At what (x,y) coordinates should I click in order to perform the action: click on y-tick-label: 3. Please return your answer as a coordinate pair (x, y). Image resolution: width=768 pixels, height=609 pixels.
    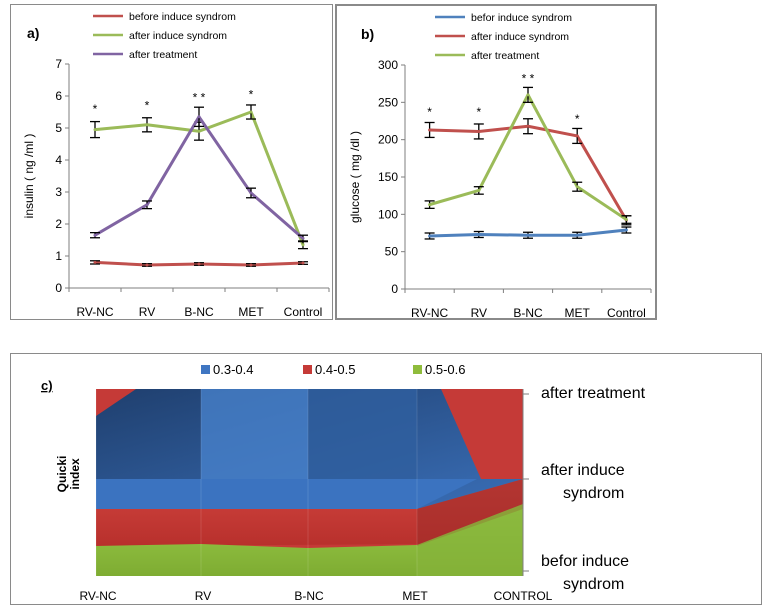
    Looking at the image, I should click on (58, 192).